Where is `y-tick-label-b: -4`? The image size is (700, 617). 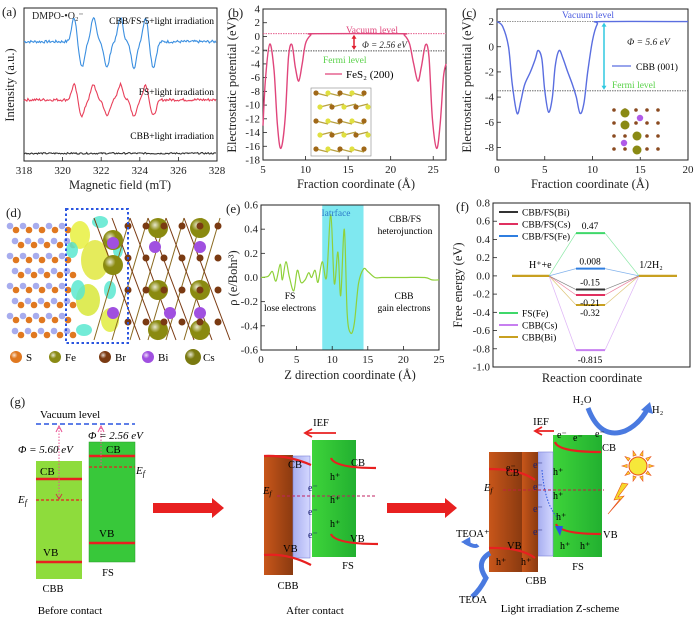 y-tick-label-b: -4 is located at coordinates (256, 64).